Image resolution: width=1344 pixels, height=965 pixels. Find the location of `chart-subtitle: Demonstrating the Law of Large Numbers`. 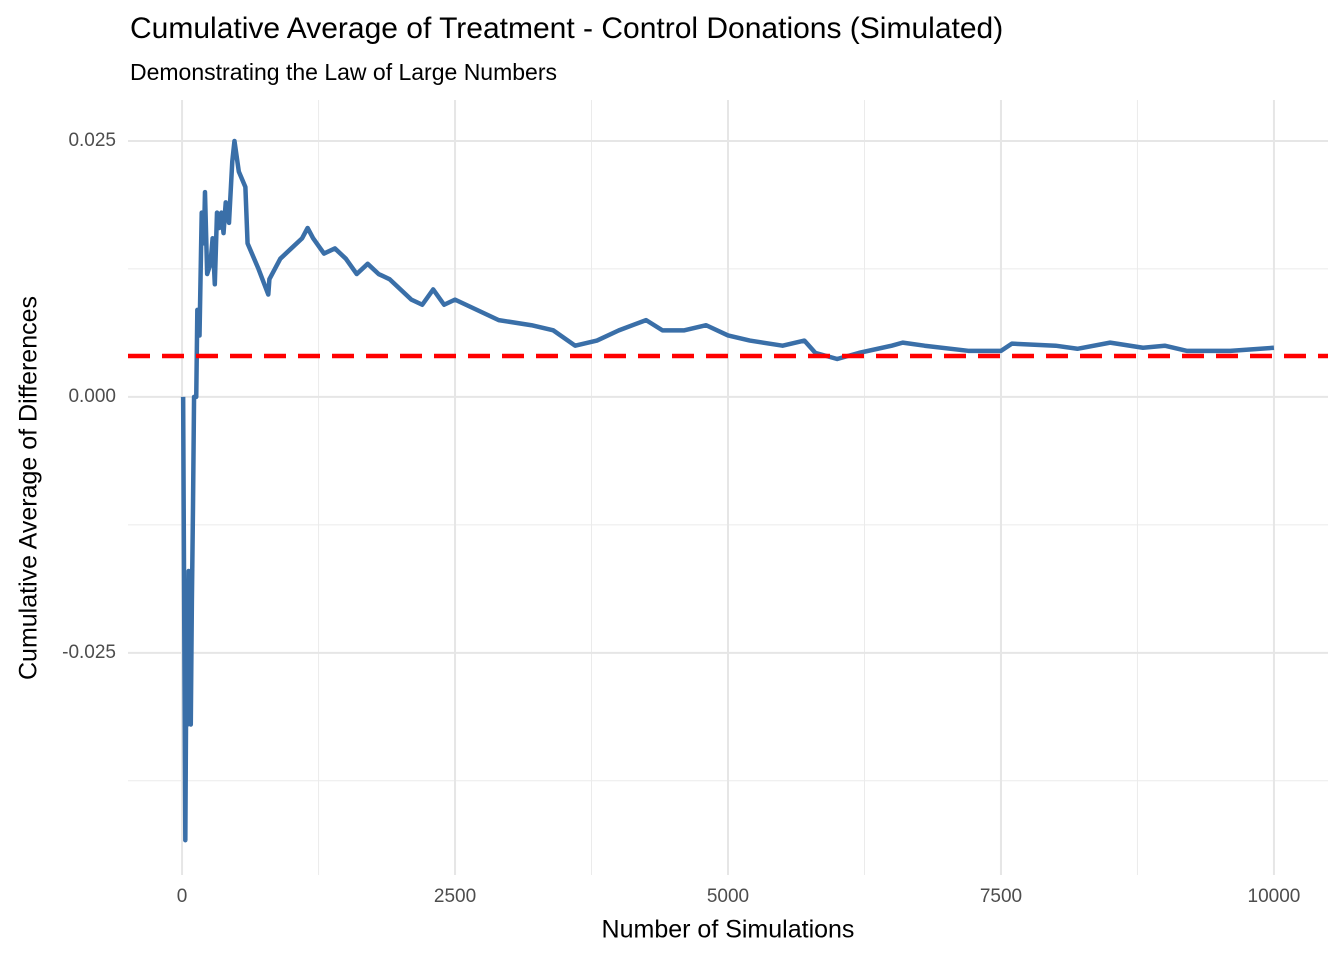

chart-subtitle: Demonstrating the Law of Large Numbers is located at coordinates (343, 72).